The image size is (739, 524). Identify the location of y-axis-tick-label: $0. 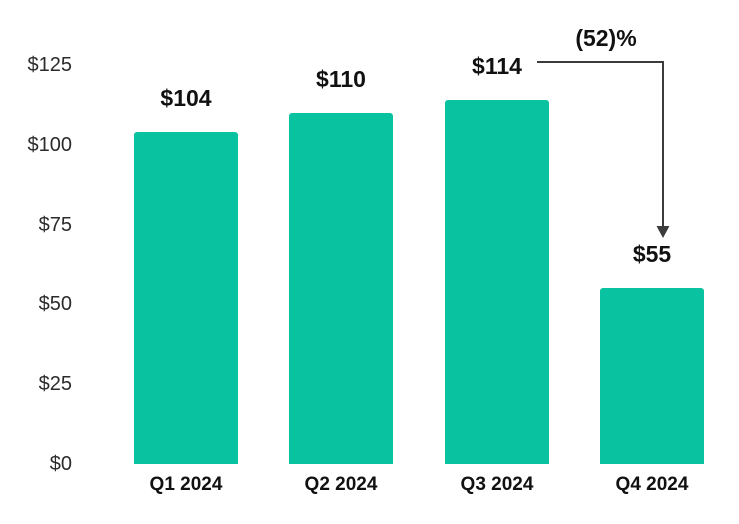
(60, 464).